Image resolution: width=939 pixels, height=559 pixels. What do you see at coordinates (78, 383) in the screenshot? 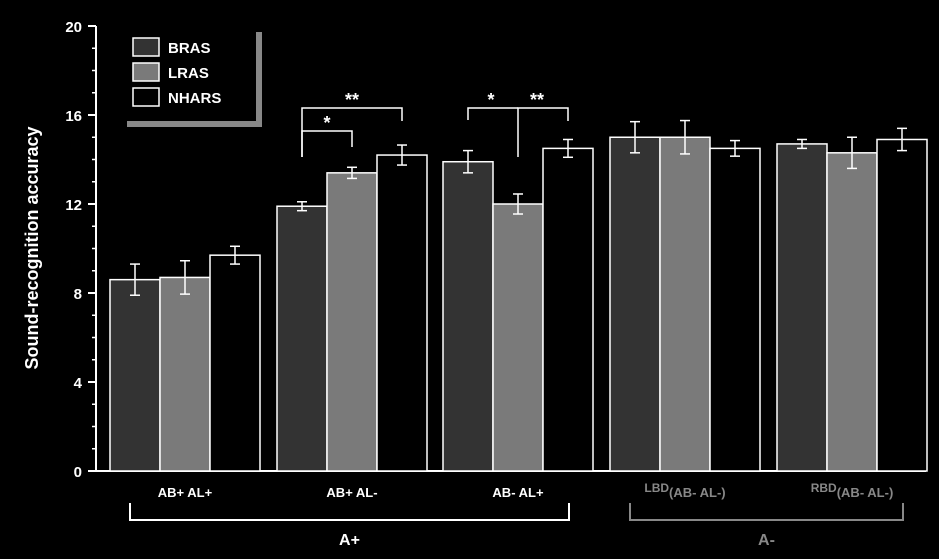
I see `y-tick-label: 4` at bounding box center [78, 383].